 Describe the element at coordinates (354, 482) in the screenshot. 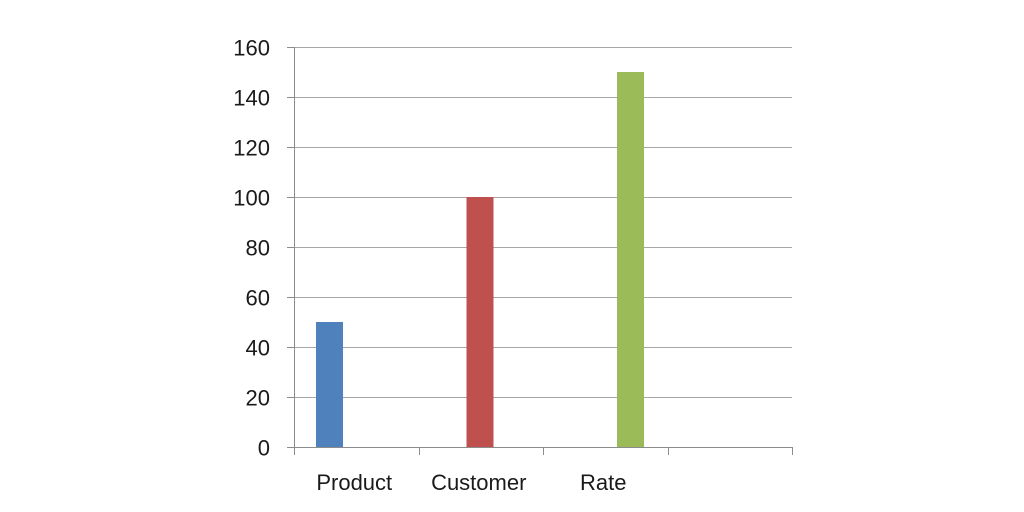

I see `x-tick-label: Product` at that location.